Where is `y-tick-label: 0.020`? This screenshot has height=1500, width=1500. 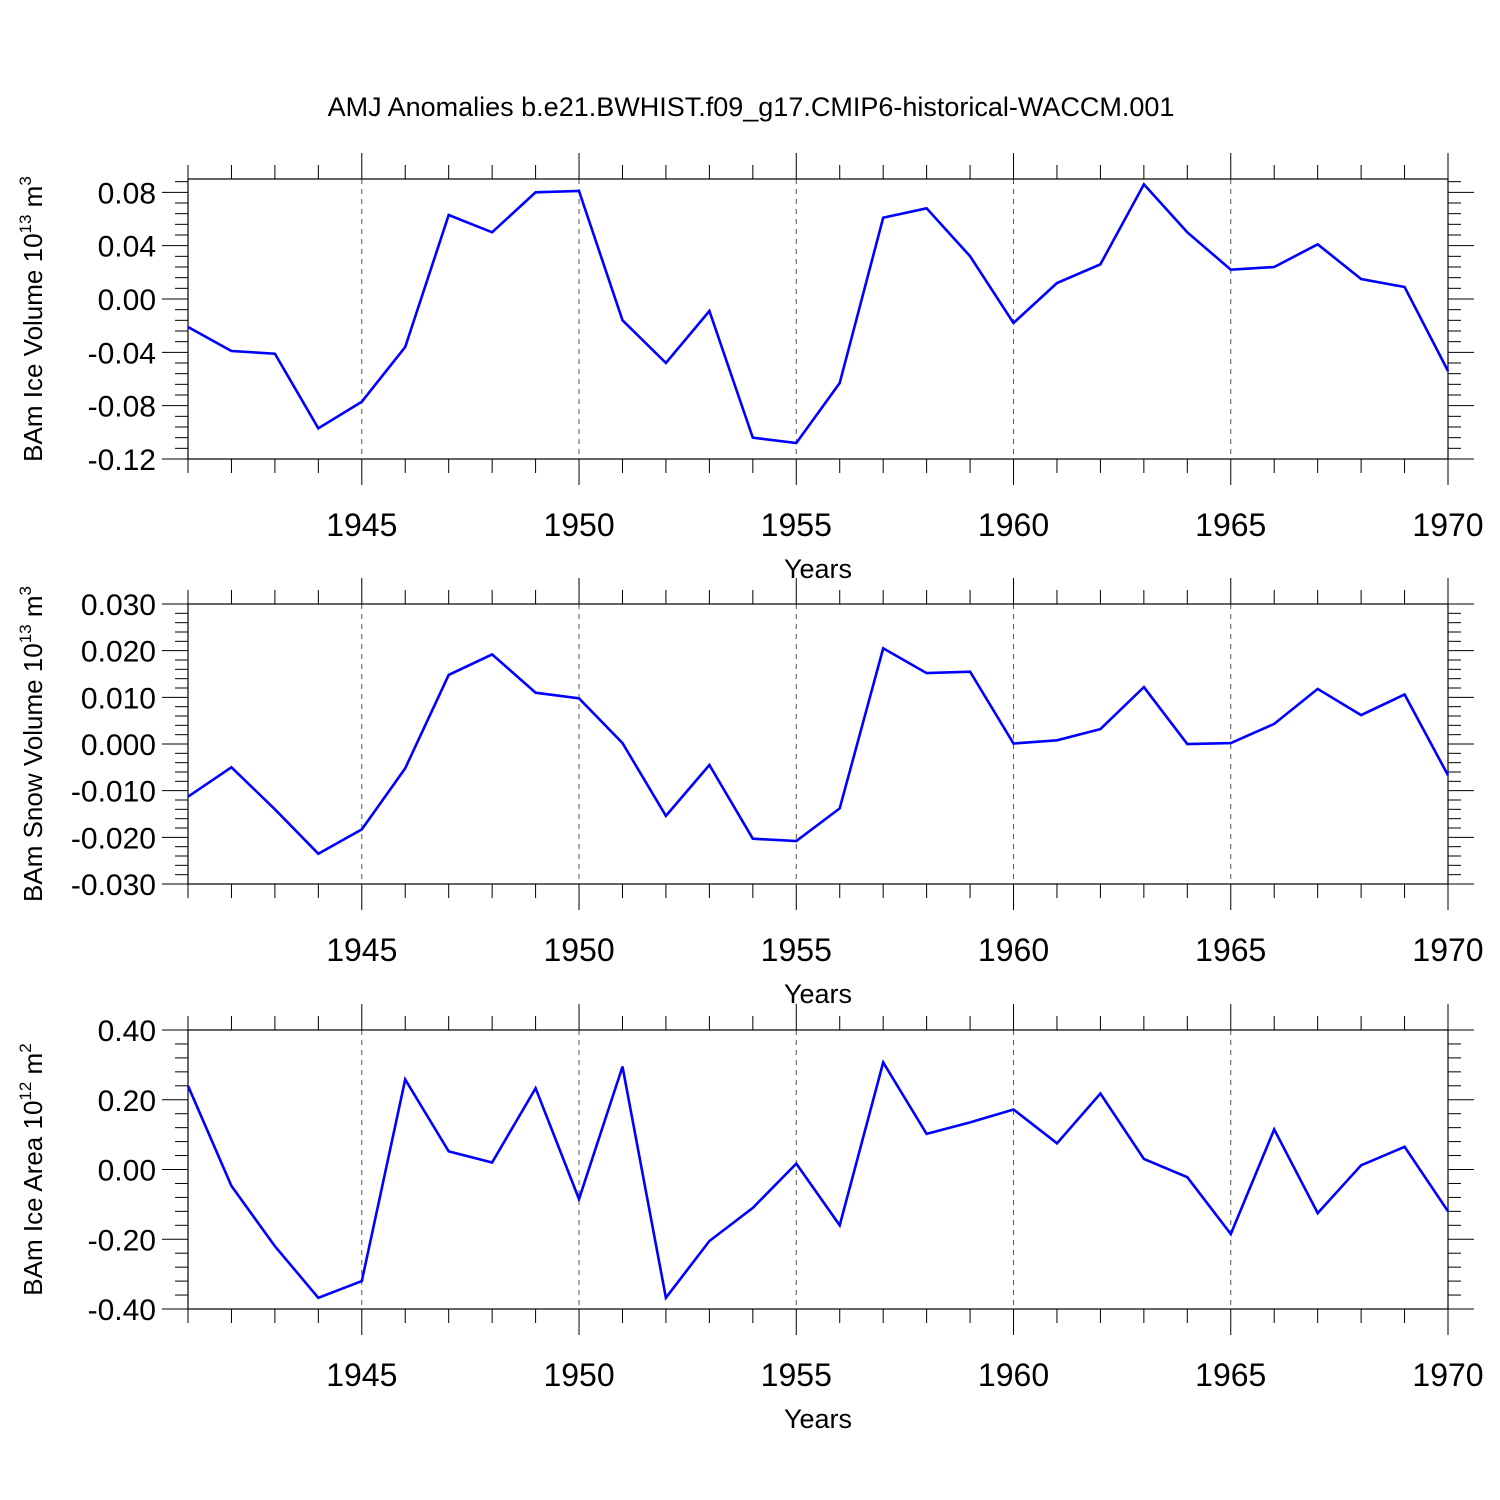 y-tick-label: 0.020 is located at coordinates (118, 652).